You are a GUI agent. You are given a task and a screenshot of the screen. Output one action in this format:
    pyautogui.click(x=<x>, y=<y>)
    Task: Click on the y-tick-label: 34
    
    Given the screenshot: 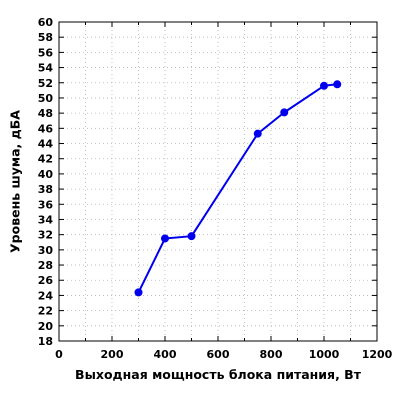 What is the action you would take?
    pyautogui.click(x=46, y=219)
    